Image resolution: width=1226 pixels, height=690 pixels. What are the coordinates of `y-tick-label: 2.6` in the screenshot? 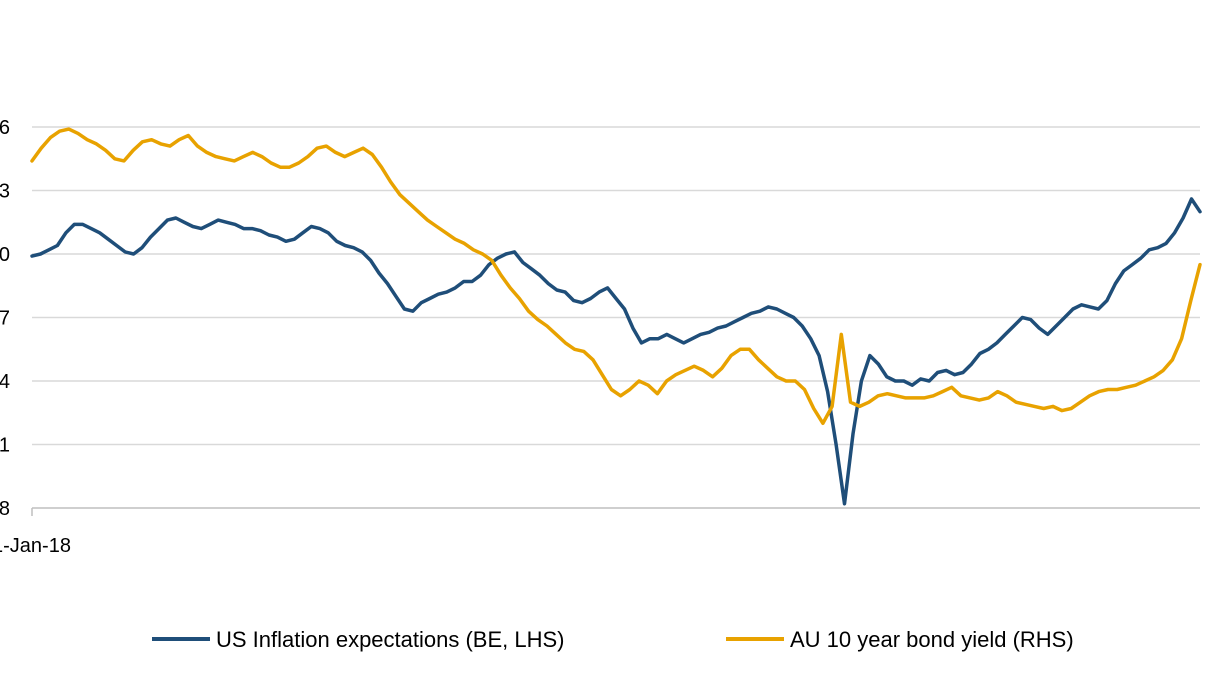 It's located at (5, 128).